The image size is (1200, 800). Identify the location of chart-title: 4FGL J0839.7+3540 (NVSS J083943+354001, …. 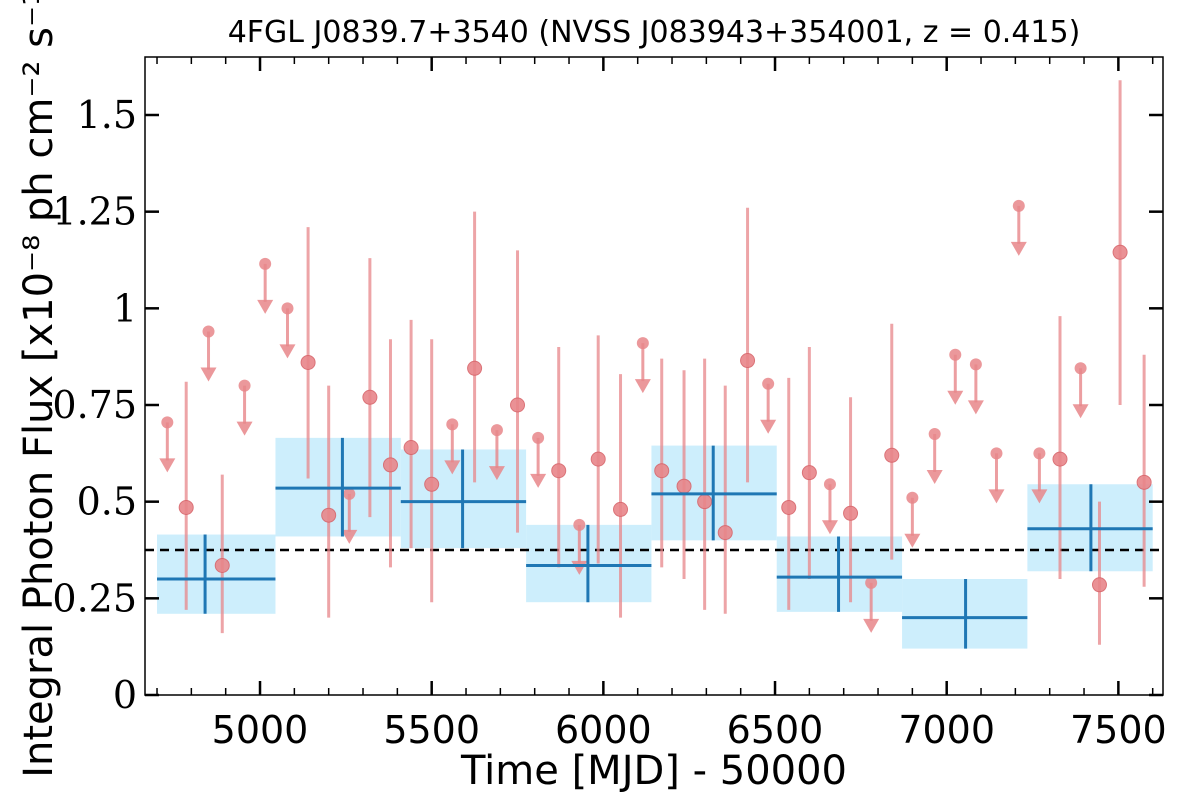
(654, 32).